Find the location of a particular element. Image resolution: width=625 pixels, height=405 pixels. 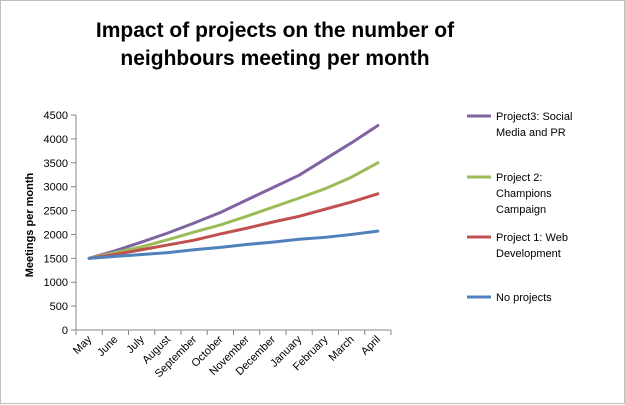

y-tick-label: 500 is located at coordinates (59, 307).